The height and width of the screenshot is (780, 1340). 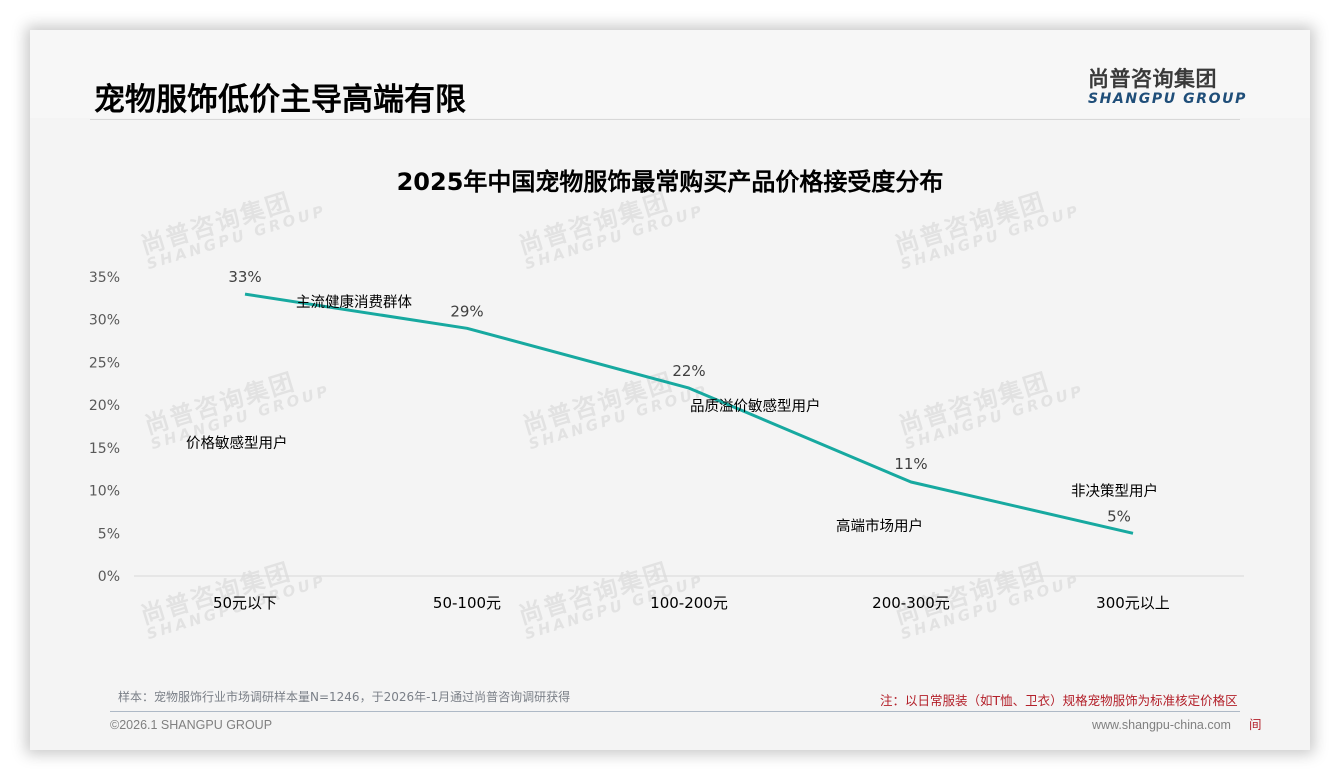 What do you see at coordinates (1161, 725) in the screenshot?
I see `website-url: www.shangpu-china.com` at bounding box center [1161, 725].